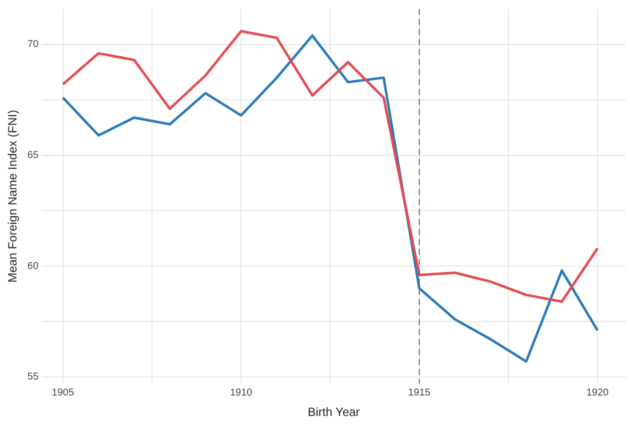 The image size is (630, 426). Describe the element at coordinates (334, 412) in the screenshot. I see `x-axis-title: Birth Year` at that location.